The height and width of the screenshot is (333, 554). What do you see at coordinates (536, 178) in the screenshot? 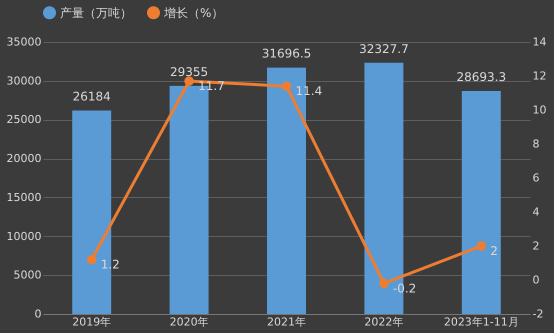
I see `y2-tick-label: 6` at bounding box center [536, 178].